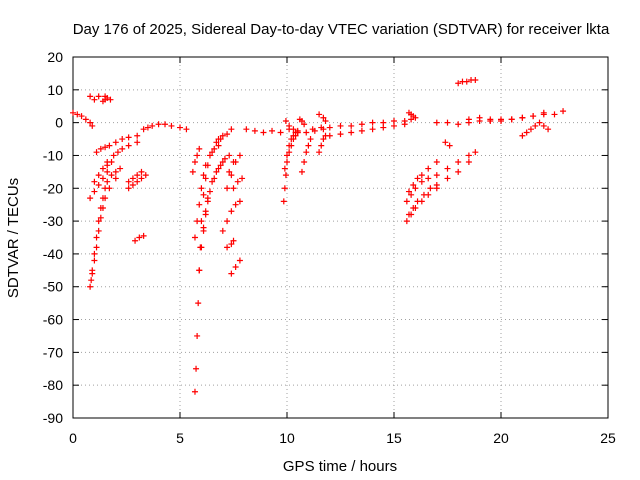 The width and height of the screenshot is (640, 480). I want to click on data-point-arc31, so click(304, 124).